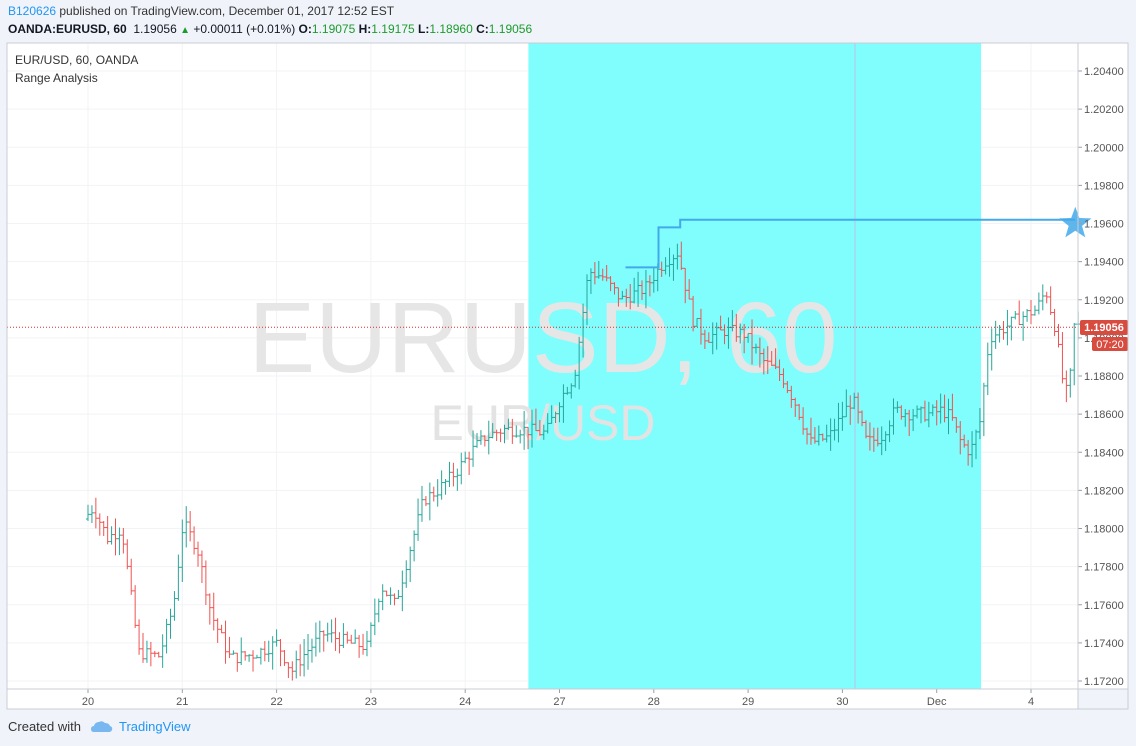 The width and height of the screenshot is (1136, 746). What do you see at coordinates (937, 702) in the screenshot?
I see `time-tick-label: Dec` at bounding box center [937, 702].